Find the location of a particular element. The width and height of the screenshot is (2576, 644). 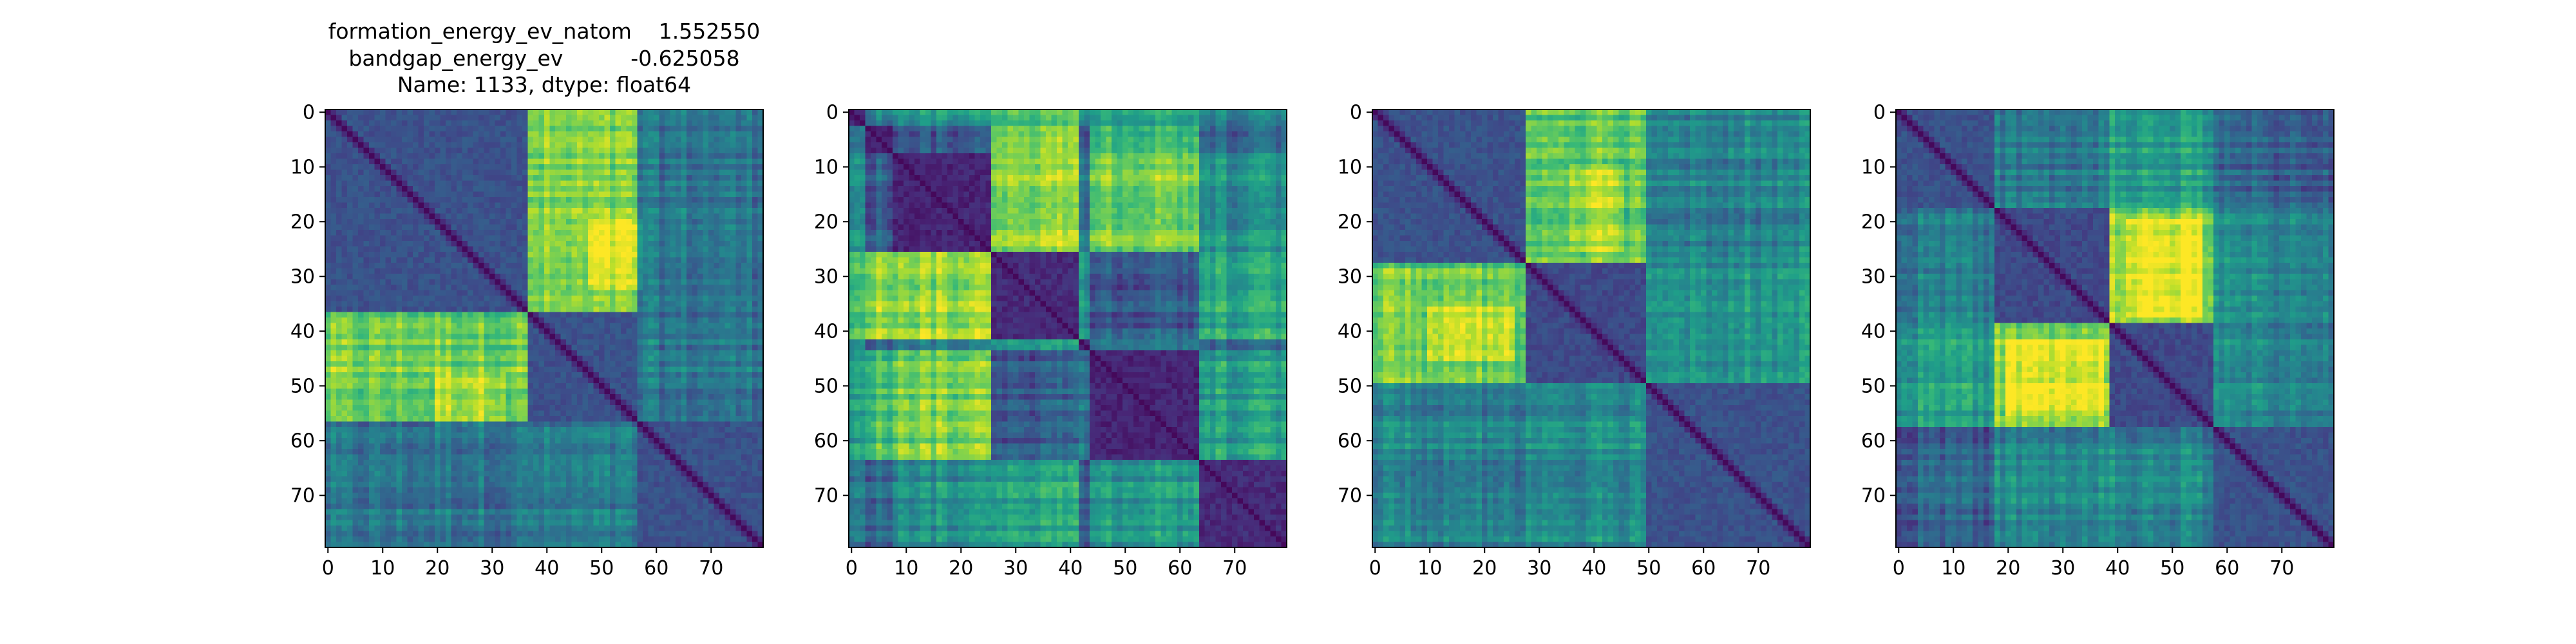

title-line-2: bandgap_energy_ev -0.625058 is located at coordinates (543, 58).